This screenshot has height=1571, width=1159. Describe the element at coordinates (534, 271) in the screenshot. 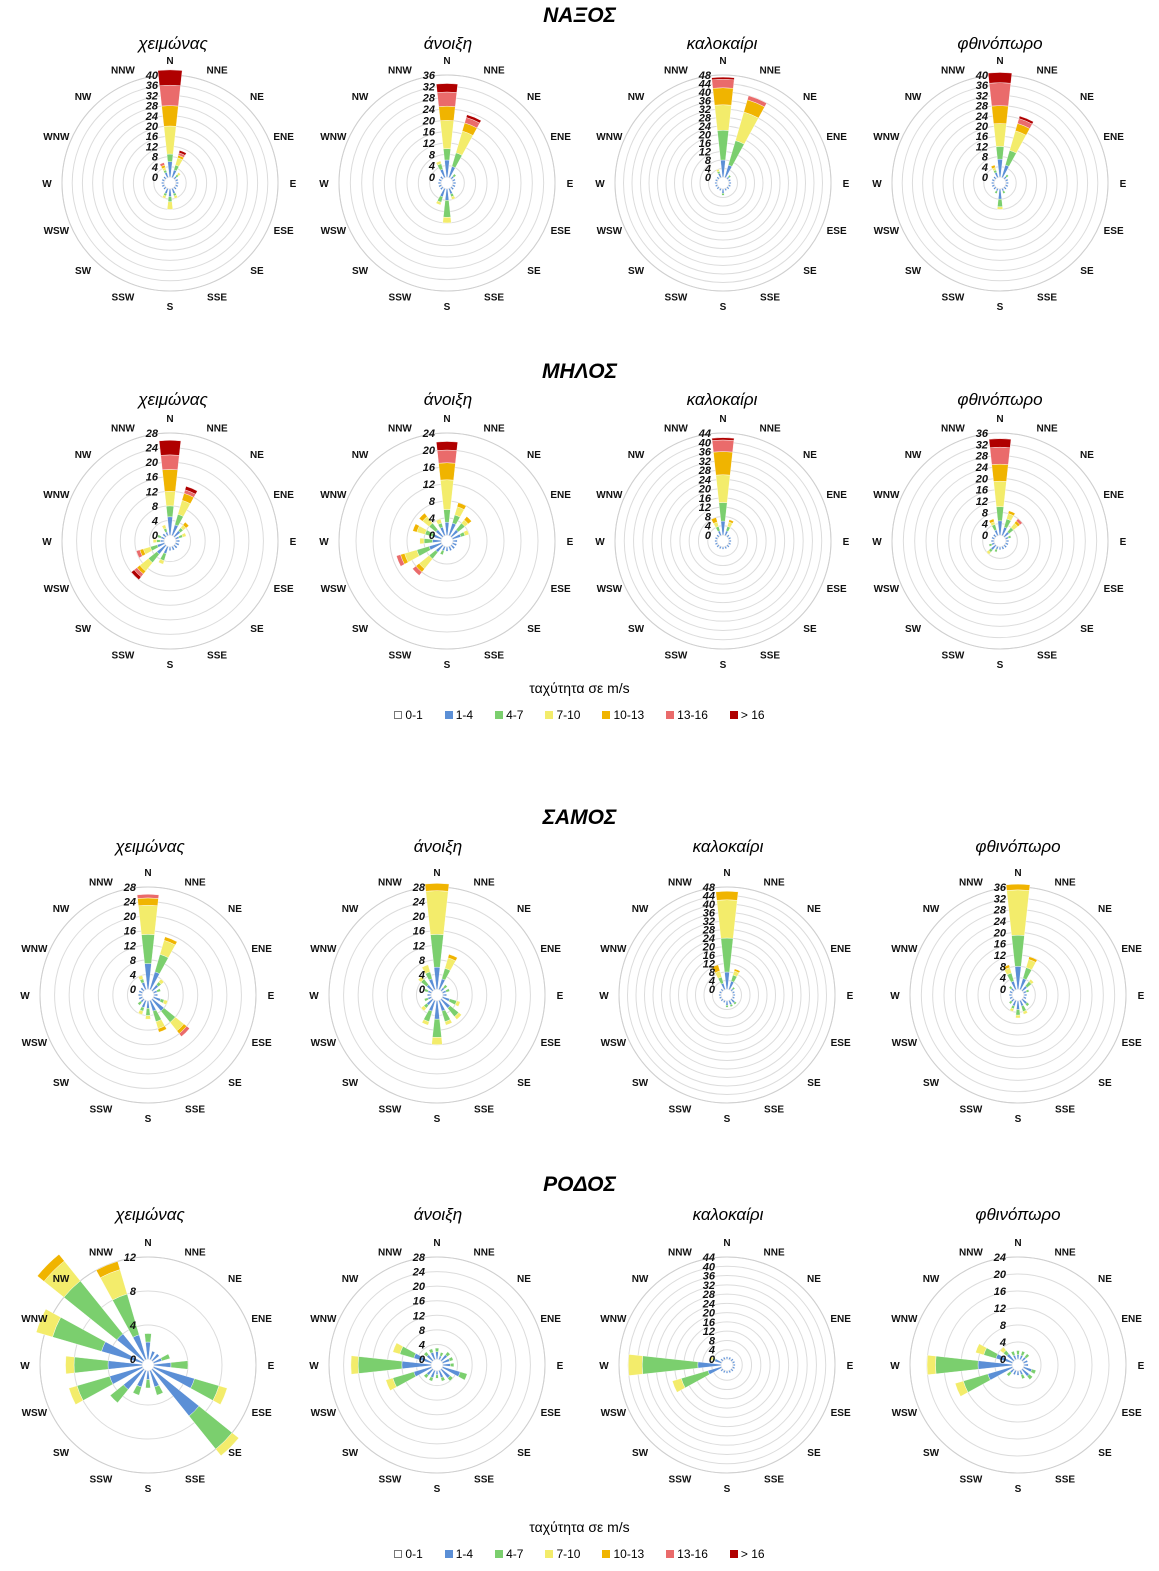

I see `direction-label: SE` at that location.